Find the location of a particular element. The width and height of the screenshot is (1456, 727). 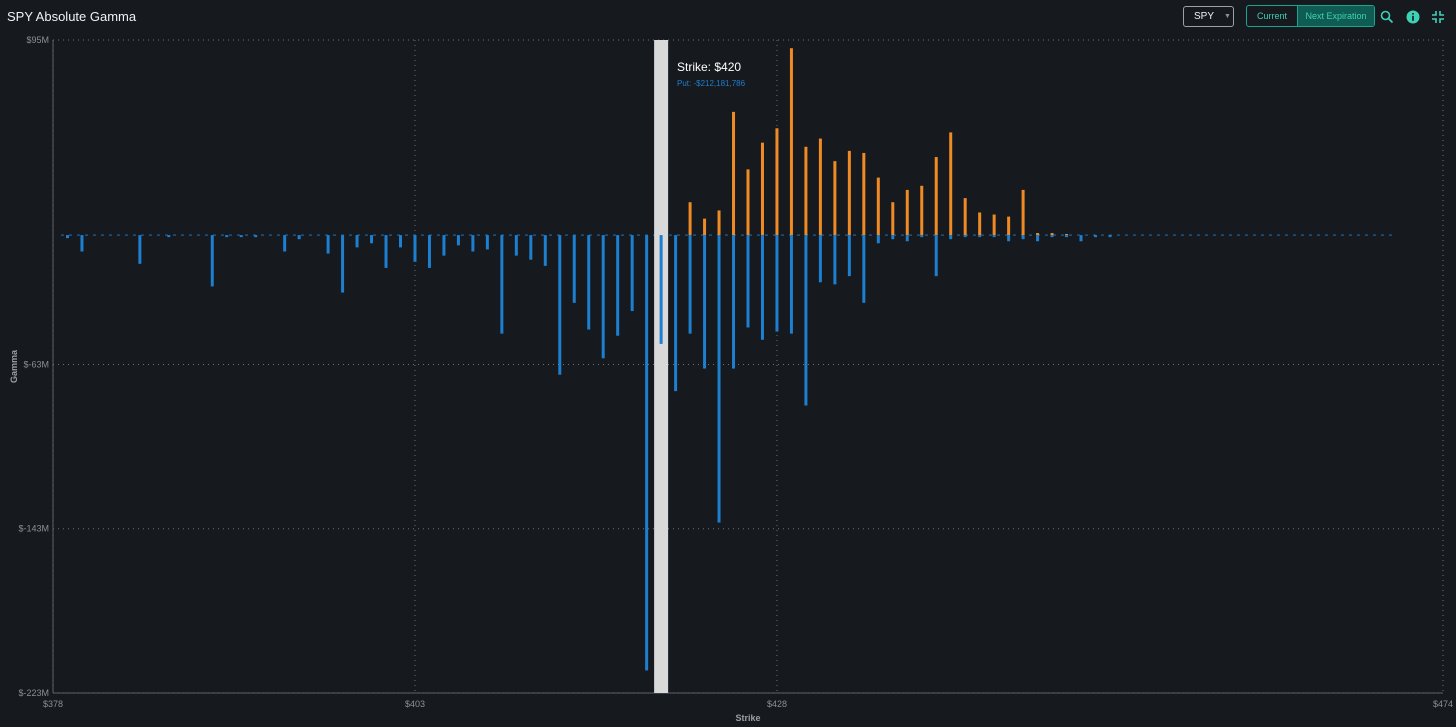

ticker-select: SPY ▼ is located at coordinates (1208, 16).